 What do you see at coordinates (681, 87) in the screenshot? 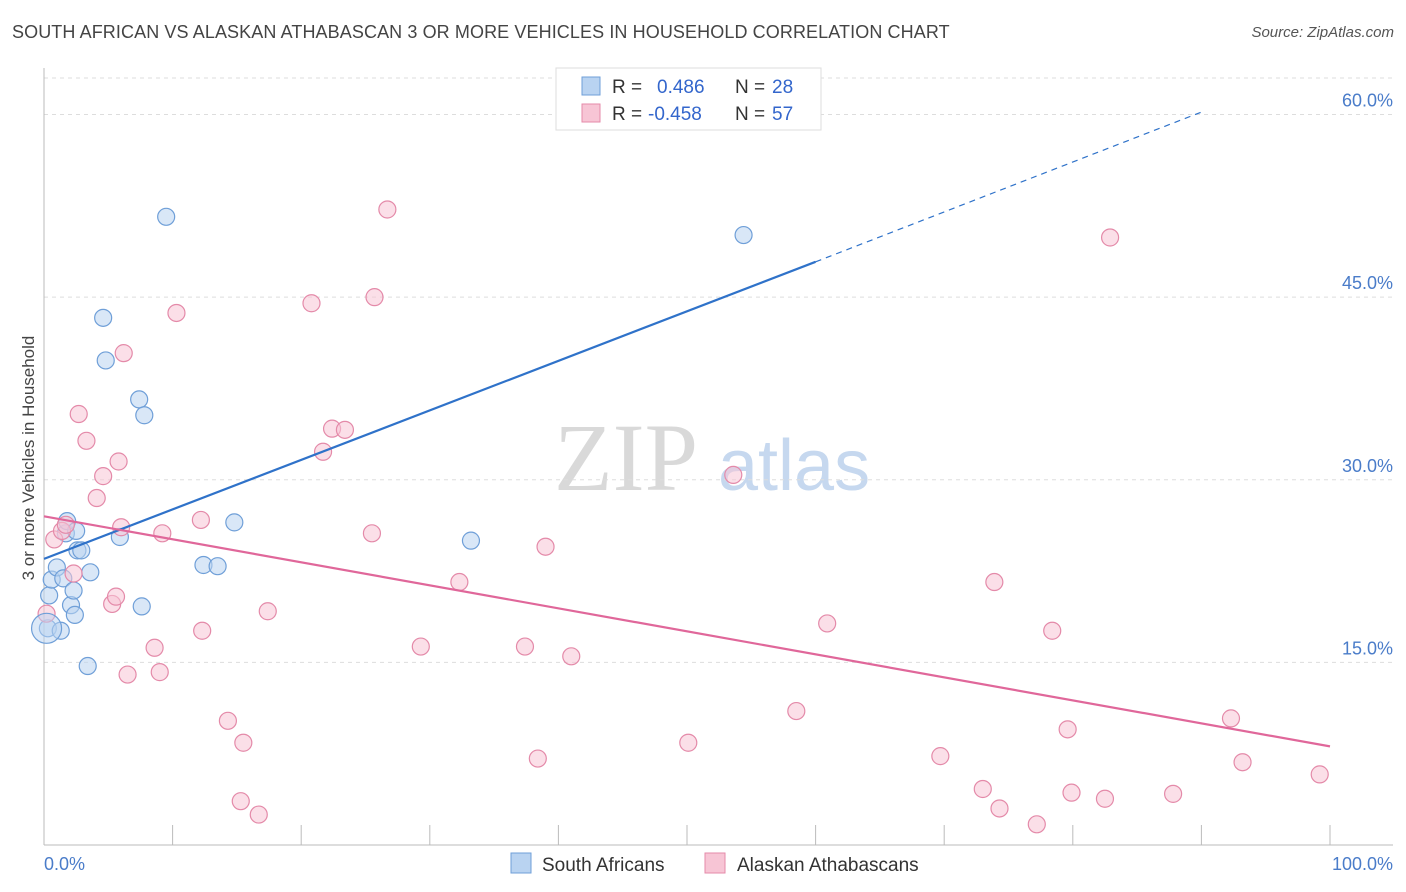
I see `stats-r-value-blue: 0.486` at bounding box center [681, 87].